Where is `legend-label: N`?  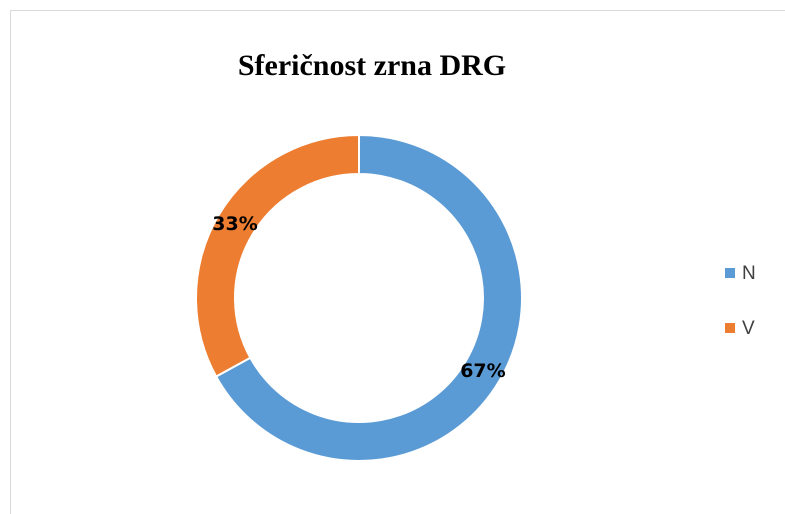 legend-label: N is located at coordinates (749, 273).